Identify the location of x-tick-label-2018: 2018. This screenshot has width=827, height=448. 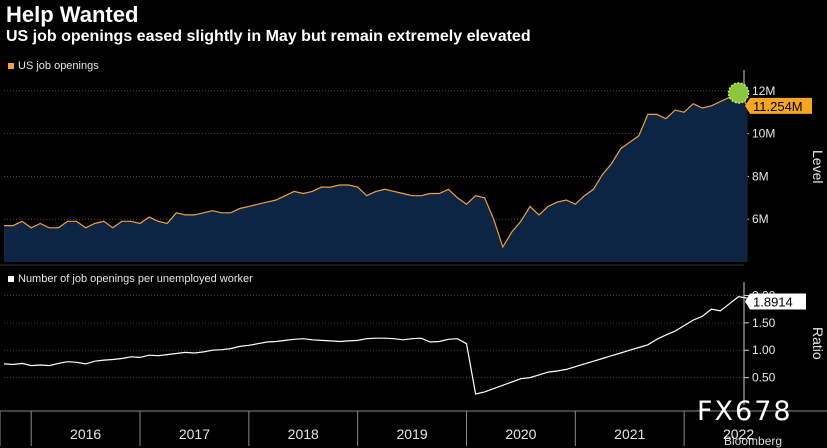
(303, 434).